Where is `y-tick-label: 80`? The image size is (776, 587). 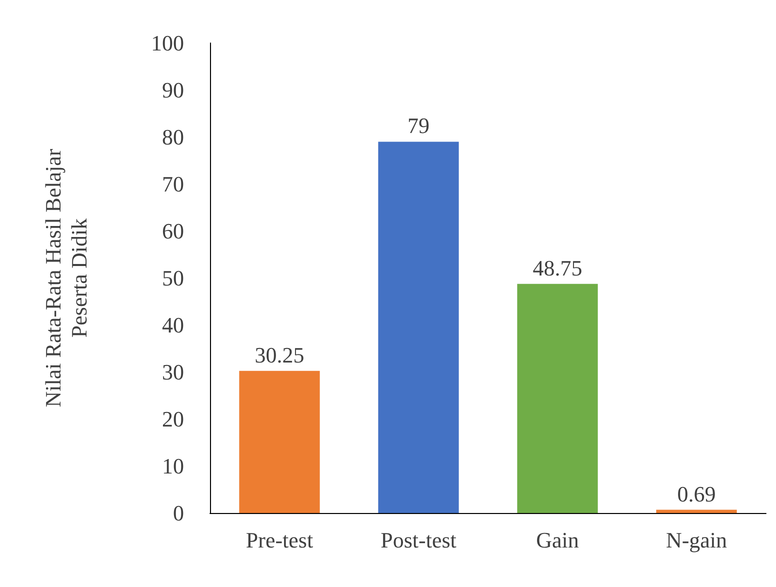
y-tick-label: 80 is located at coordinates (173, 137).